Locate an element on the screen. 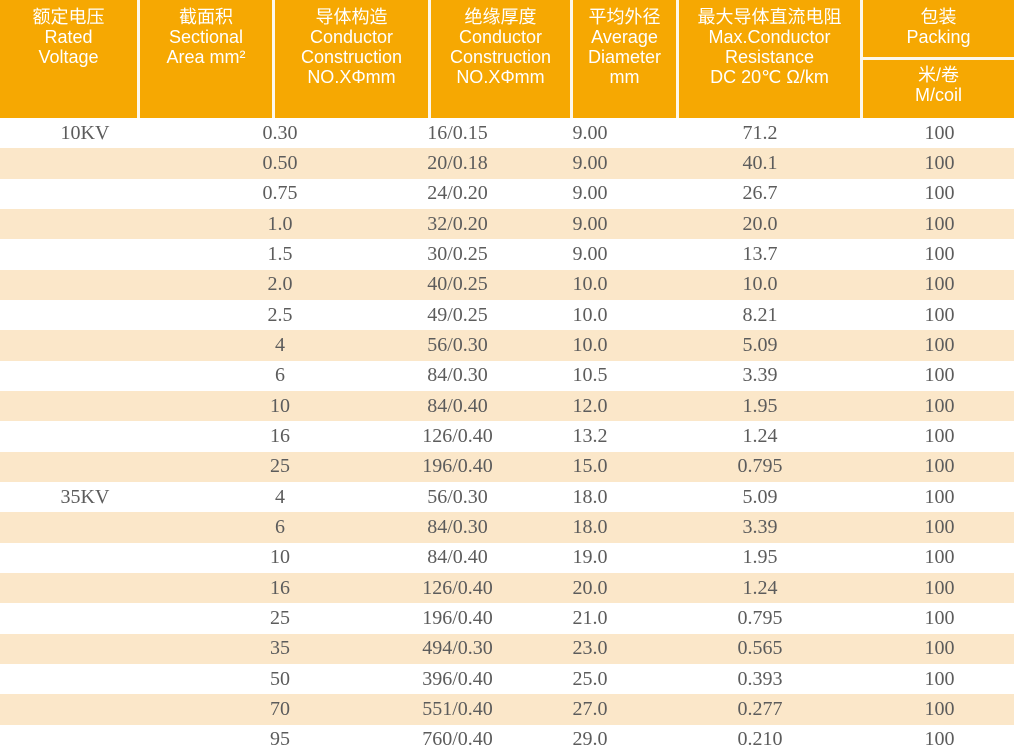 The width and height of the screenshot is (1014, 755). table-row: 35KV 4 56/0.30 18.0 5.09 100 is located at coordinates (507, 497).